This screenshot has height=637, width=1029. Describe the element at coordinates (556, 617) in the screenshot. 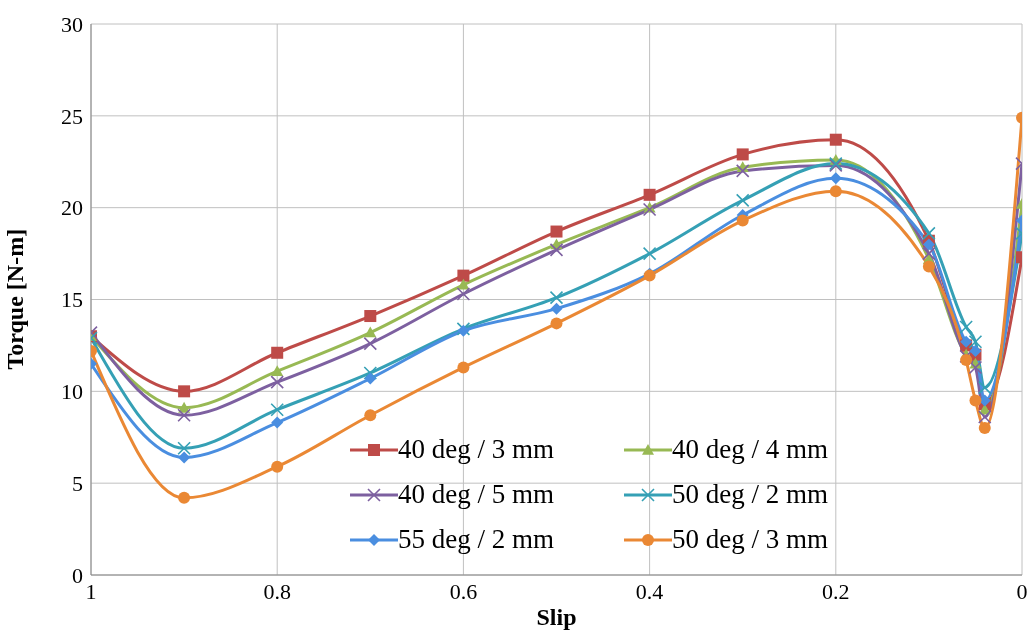

I see `x-axis-title: Slip` at that location.